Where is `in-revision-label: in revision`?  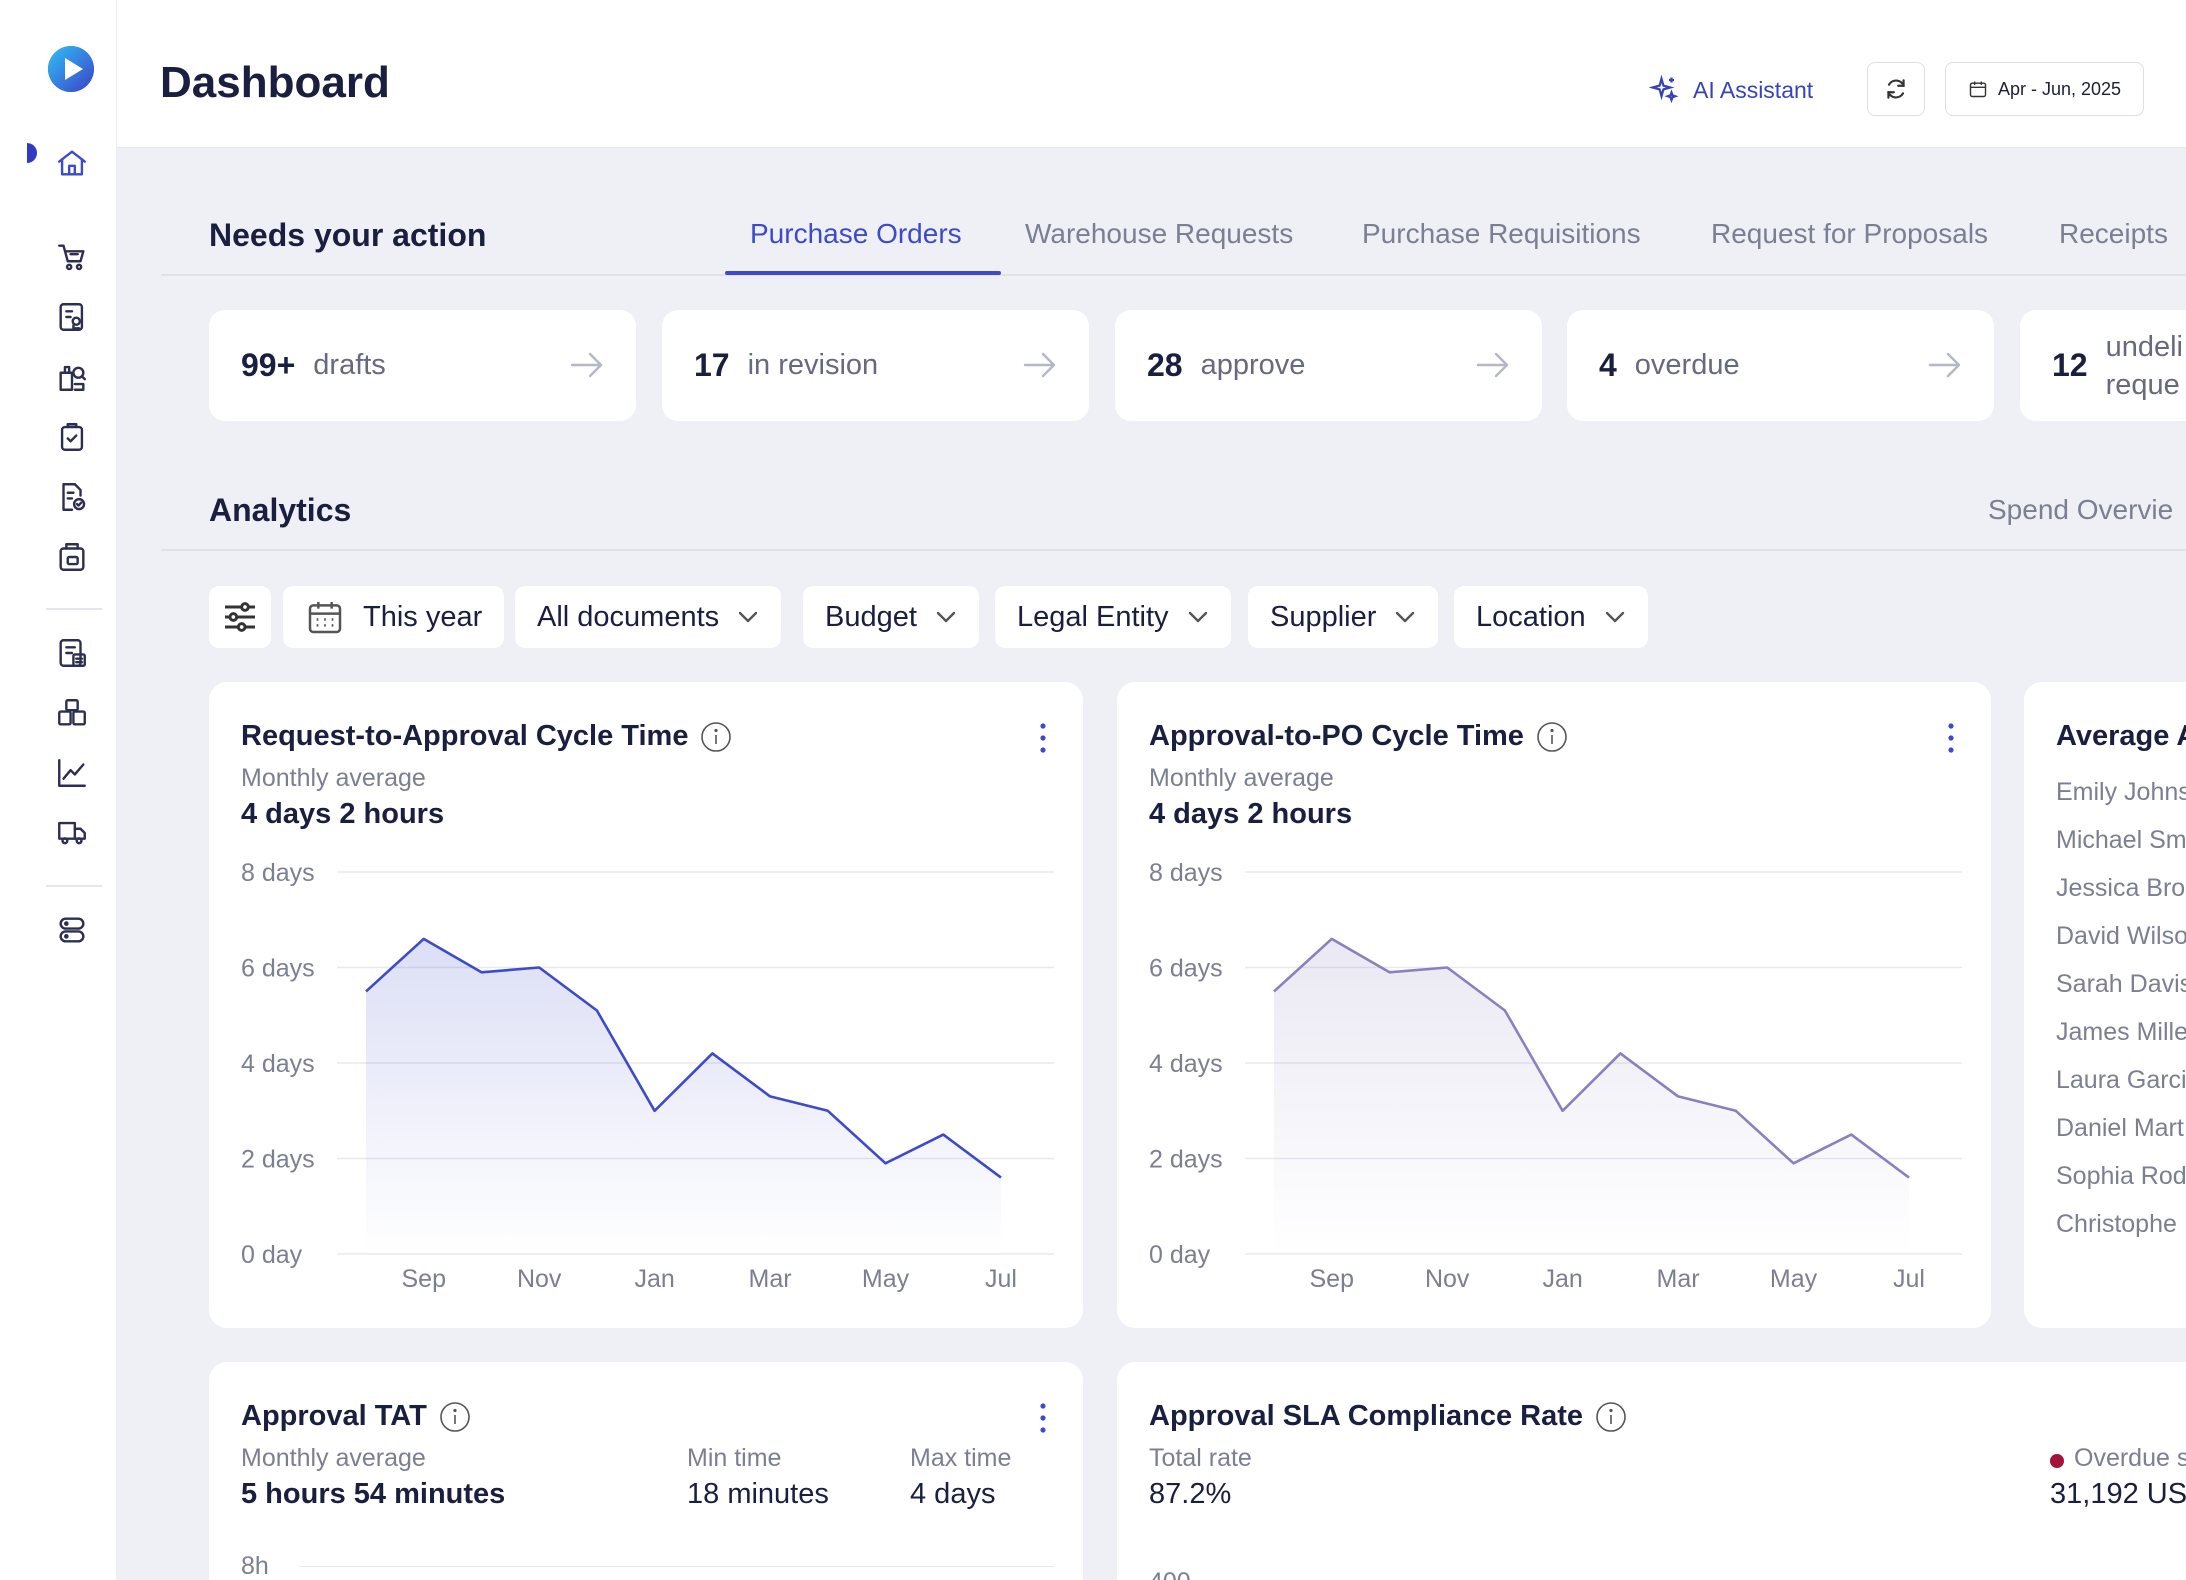 in-revision-label: in revision is located at coordinates (813, 365).